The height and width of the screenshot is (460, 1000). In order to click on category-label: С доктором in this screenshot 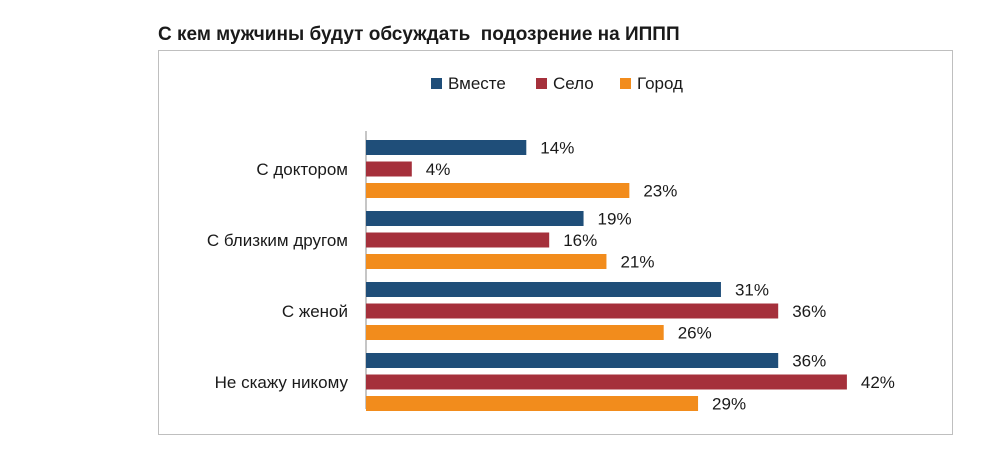, I will do `click(302, 169)`.